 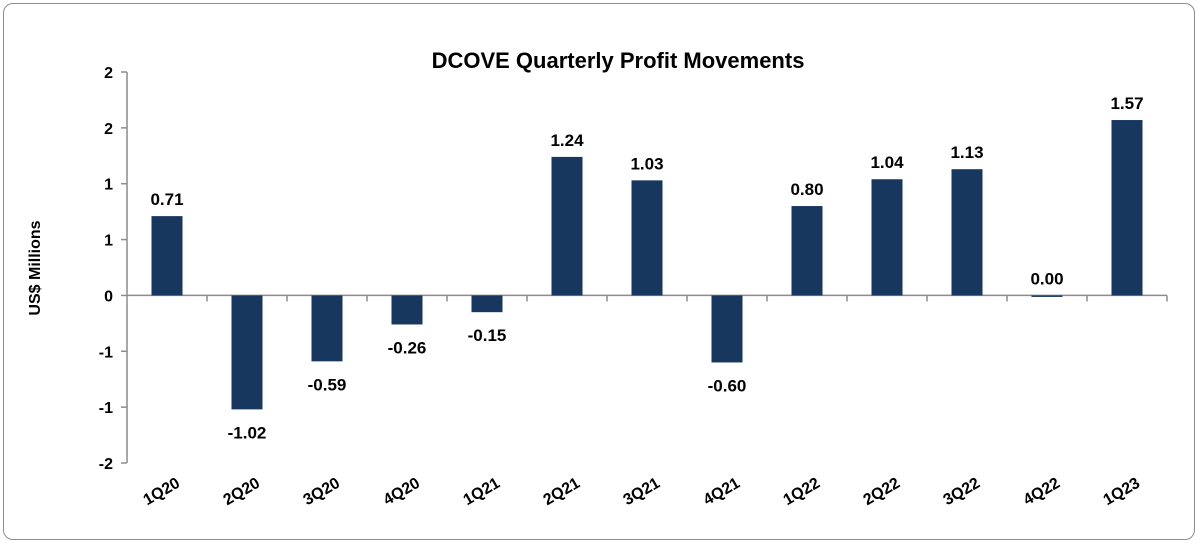 I want to click on data-label: 0.00, so click(x=1046, y=278).